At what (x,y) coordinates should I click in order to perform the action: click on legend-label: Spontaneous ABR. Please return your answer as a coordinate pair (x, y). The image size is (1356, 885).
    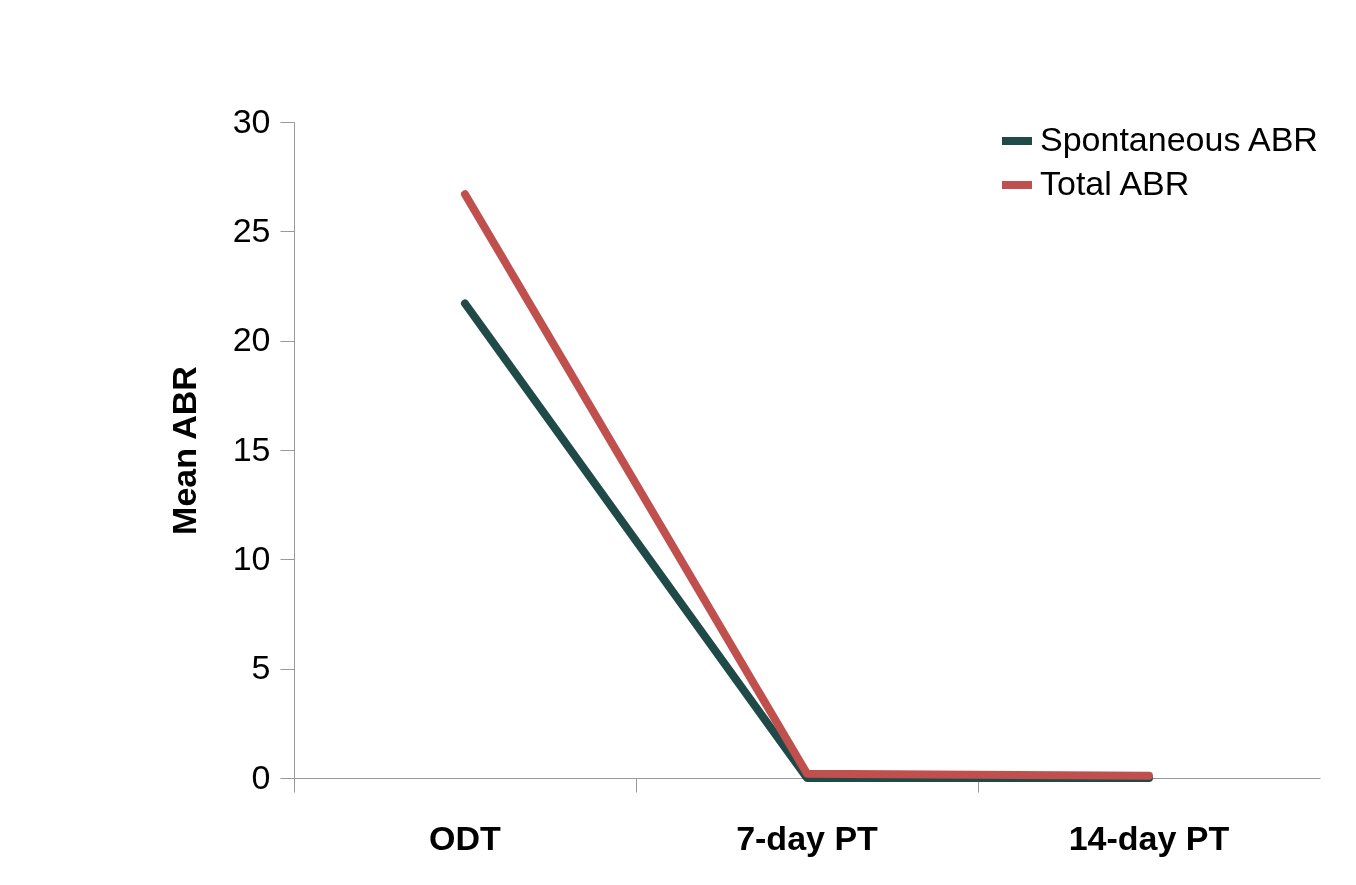
    Looking at the image, I should click on (1179, 139).